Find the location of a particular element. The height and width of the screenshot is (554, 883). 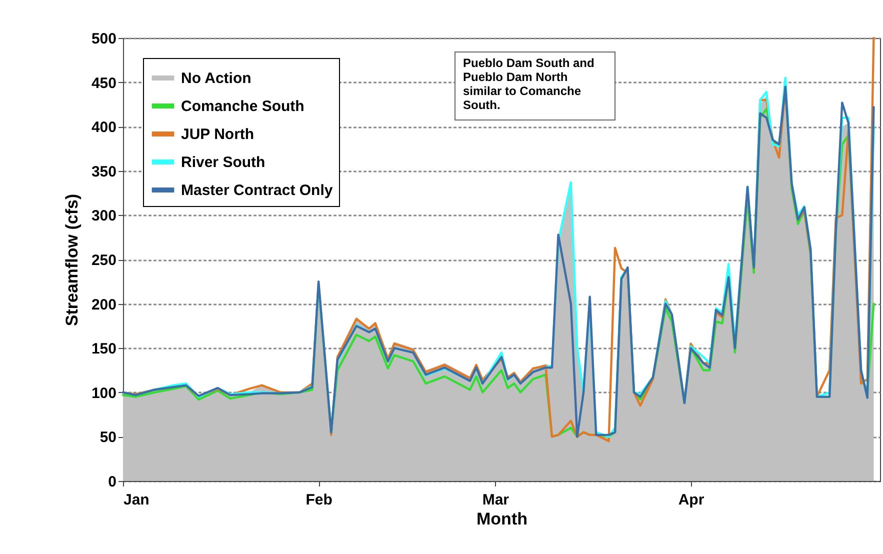

y-tick-label: 100 is located at coordinates (103, 393).